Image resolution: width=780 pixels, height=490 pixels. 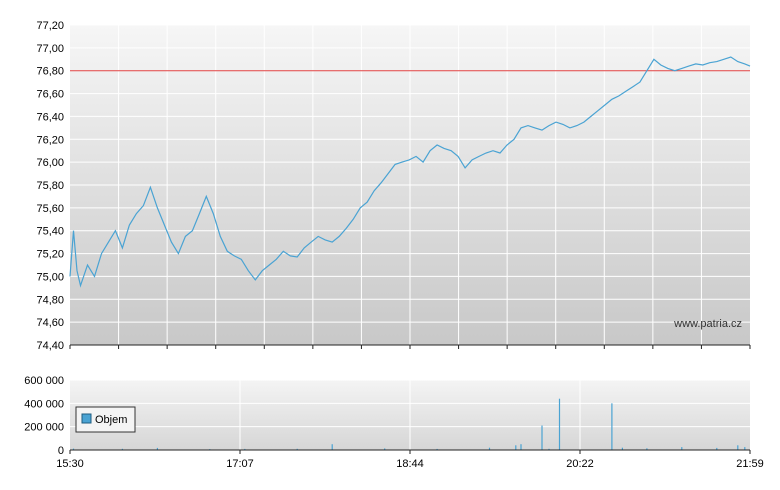 What do you see at coordinates (580, 464) in the screenshot?
I see `x-tick-label: 20:22` at bounding box center [580, 464].